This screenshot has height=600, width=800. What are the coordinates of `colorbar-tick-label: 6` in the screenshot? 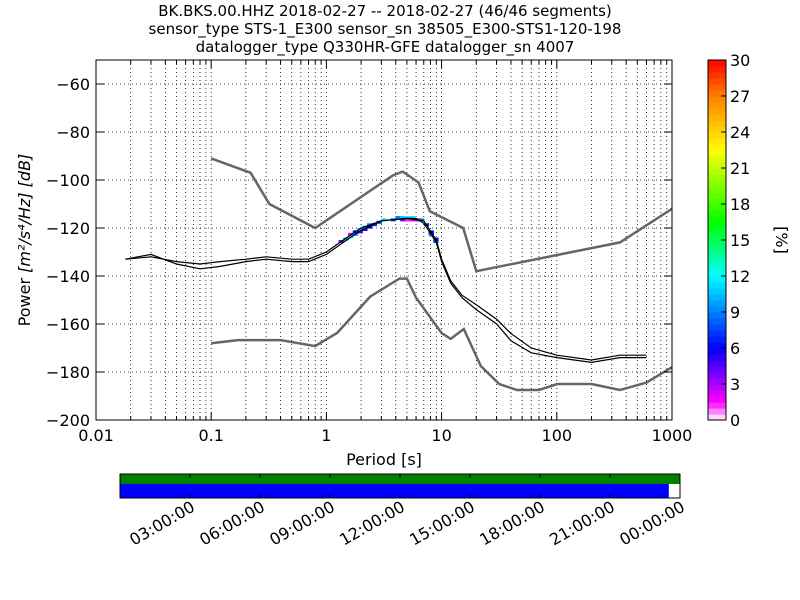 It's located at (735, 348).